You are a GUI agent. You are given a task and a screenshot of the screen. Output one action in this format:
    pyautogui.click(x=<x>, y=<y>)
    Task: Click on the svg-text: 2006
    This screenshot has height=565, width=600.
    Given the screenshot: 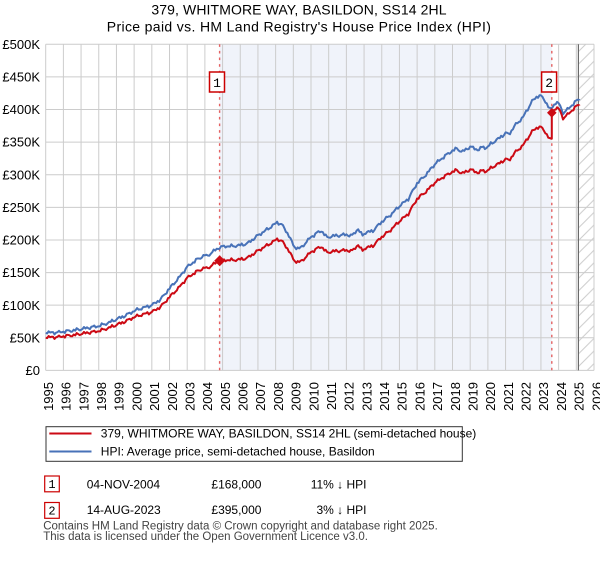 What is the action you would take?
    pyautogui.click(x=243, y=396)
    